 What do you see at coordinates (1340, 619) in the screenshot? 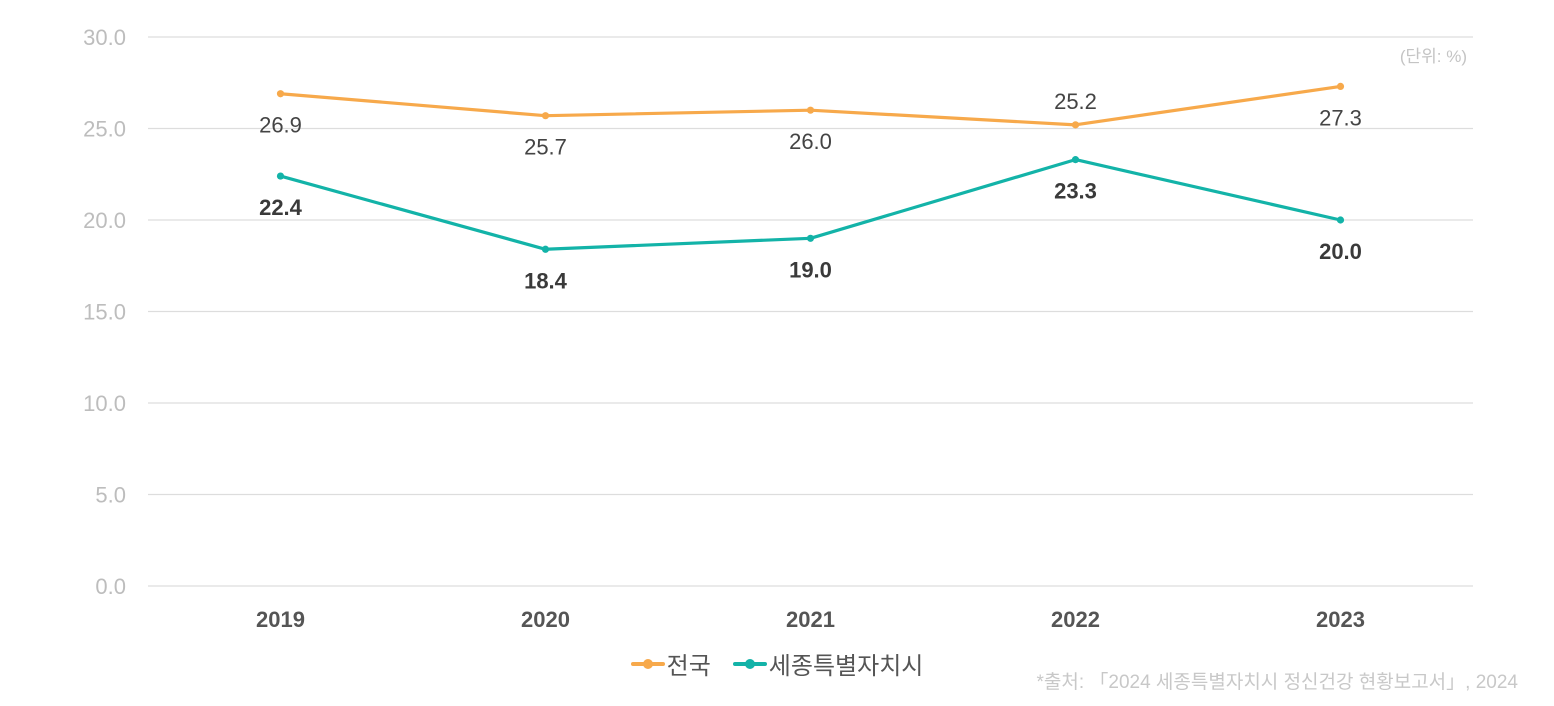
I see `x-tick-label: 2023` at bounding box center [1340, 619].